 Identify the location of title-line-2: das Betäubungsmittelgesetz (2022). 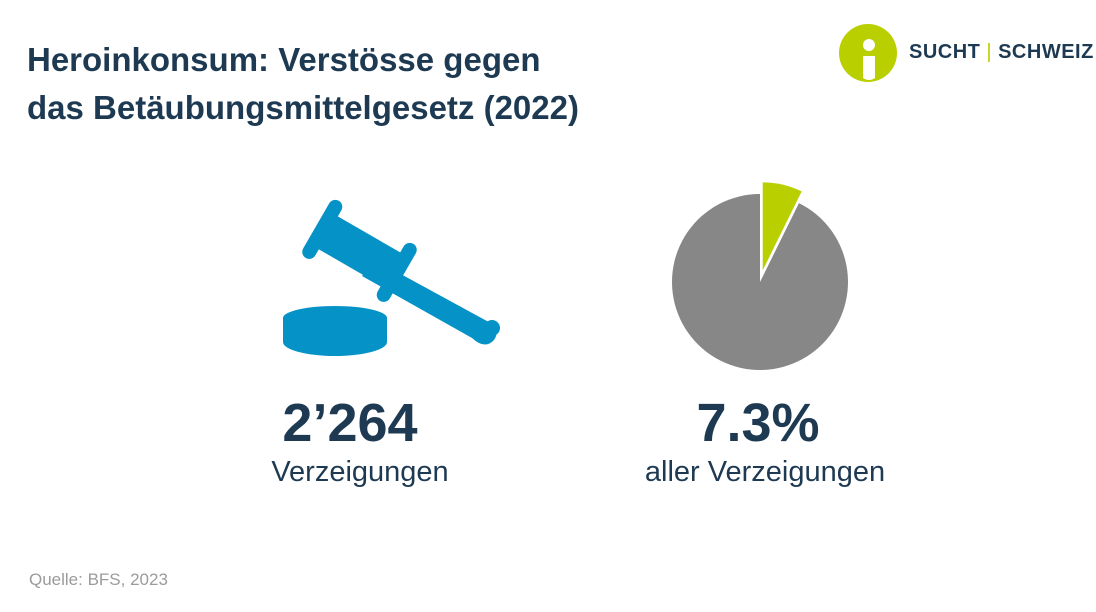
(303, 107).